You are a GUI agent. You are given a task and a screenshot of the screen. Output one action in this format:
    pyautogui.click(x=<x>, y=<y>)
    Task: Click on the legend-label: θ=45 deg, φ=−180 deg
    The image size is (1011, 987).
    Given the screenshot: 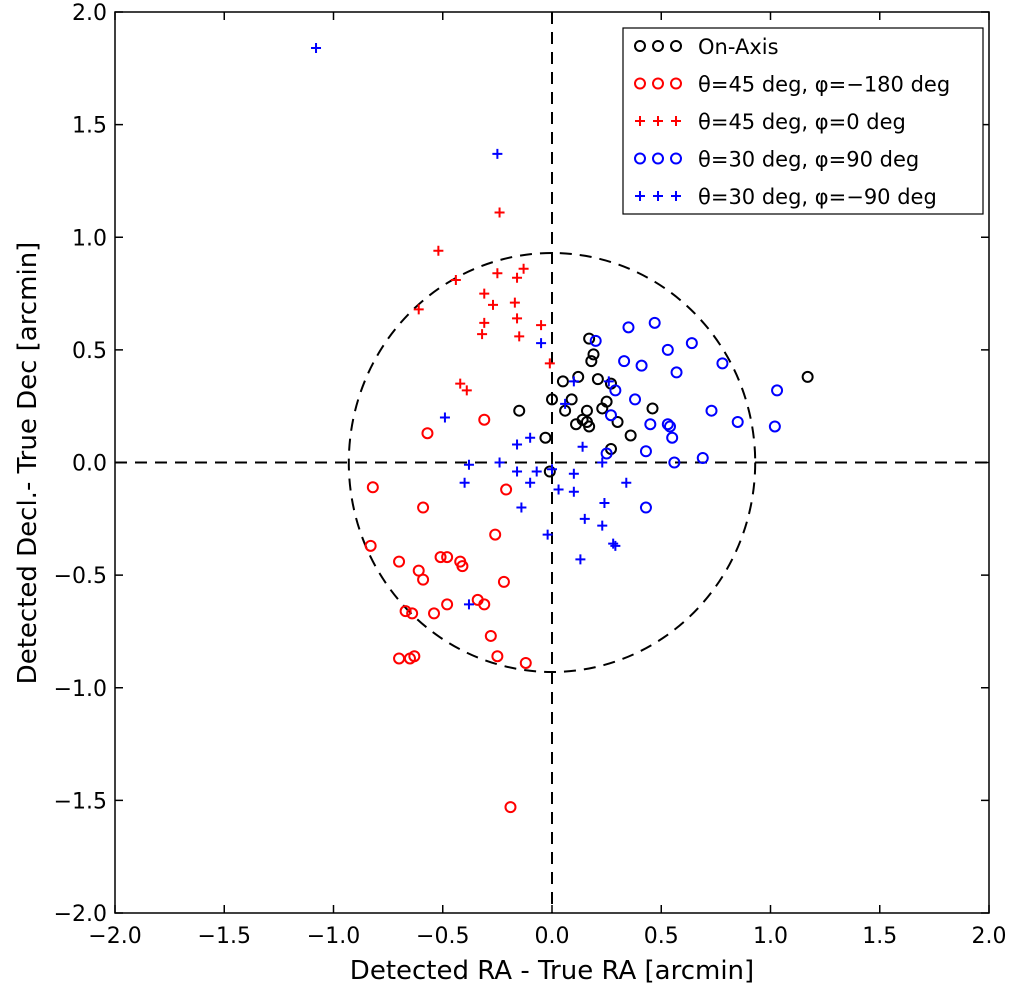 What is the action you would take?
    pyautogui.click(x=824, y=85)
    